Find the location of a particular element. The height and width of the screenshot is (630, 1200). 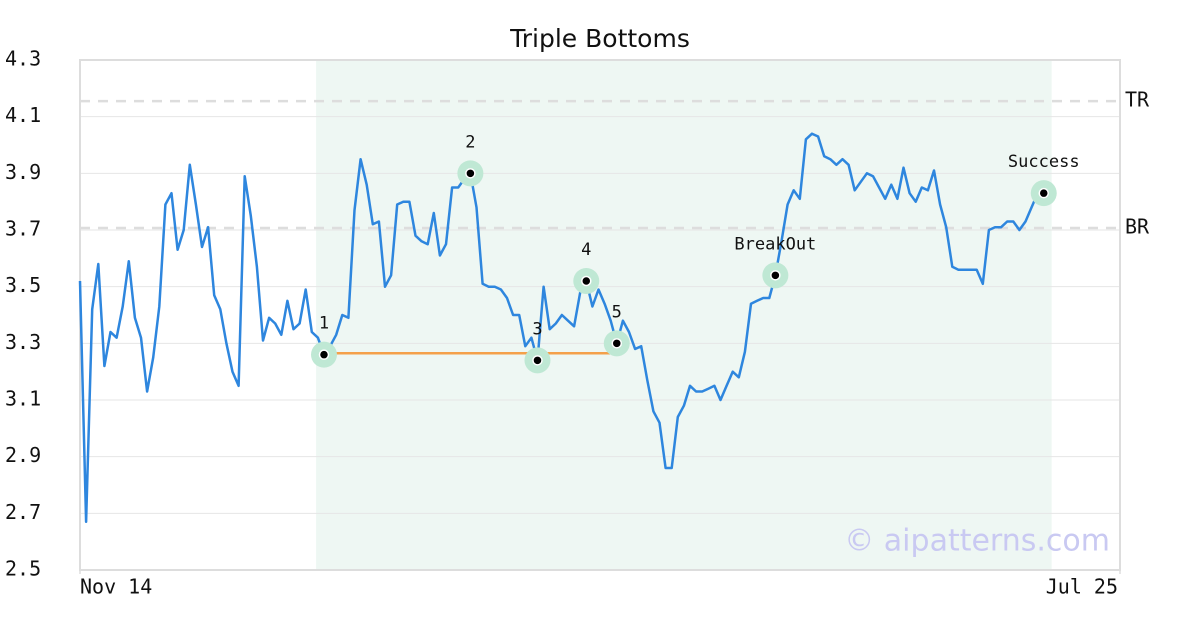

reference-label: BR is located at coordinates (1137, 227).